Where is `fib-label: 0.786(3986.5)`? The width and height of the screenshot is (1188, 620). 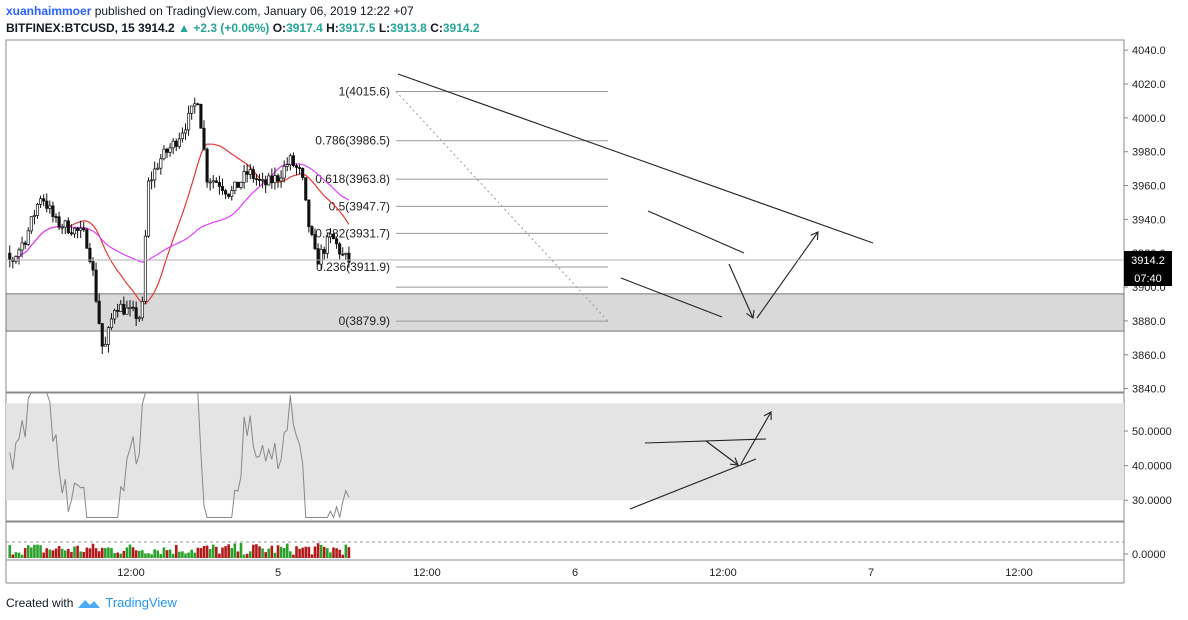
fib-label: 0.786(3986.5) is located at coordinates (352, 141).